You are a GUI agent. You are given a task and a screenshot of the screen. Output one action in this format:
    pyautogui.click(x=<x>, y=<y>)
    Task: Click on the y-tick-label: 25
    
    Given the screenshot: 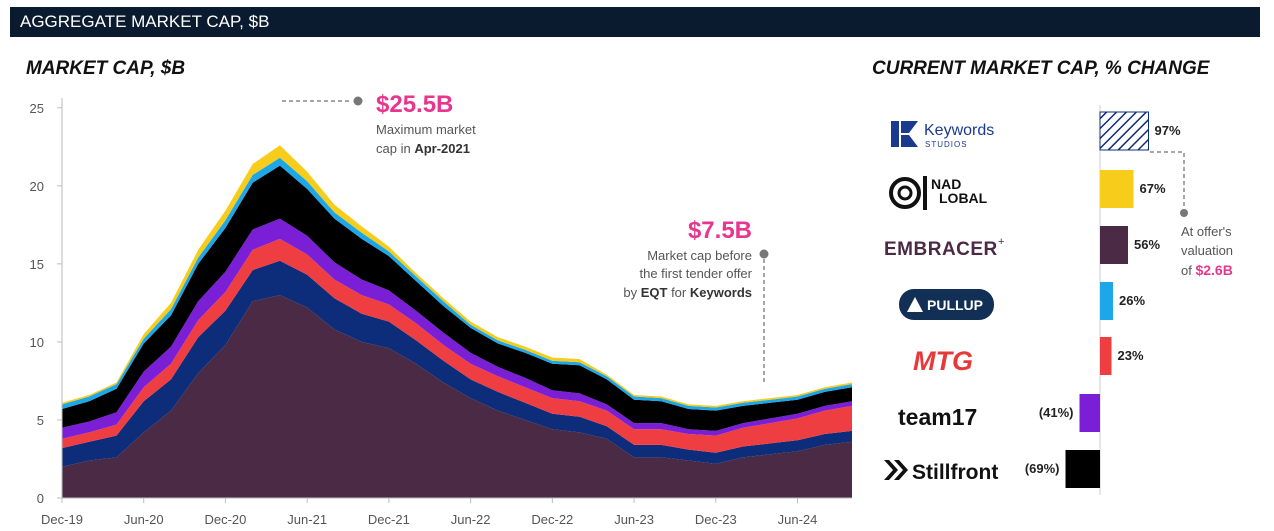 What is the action you would take?
    pyautogui.click(x=37, y=108)
    